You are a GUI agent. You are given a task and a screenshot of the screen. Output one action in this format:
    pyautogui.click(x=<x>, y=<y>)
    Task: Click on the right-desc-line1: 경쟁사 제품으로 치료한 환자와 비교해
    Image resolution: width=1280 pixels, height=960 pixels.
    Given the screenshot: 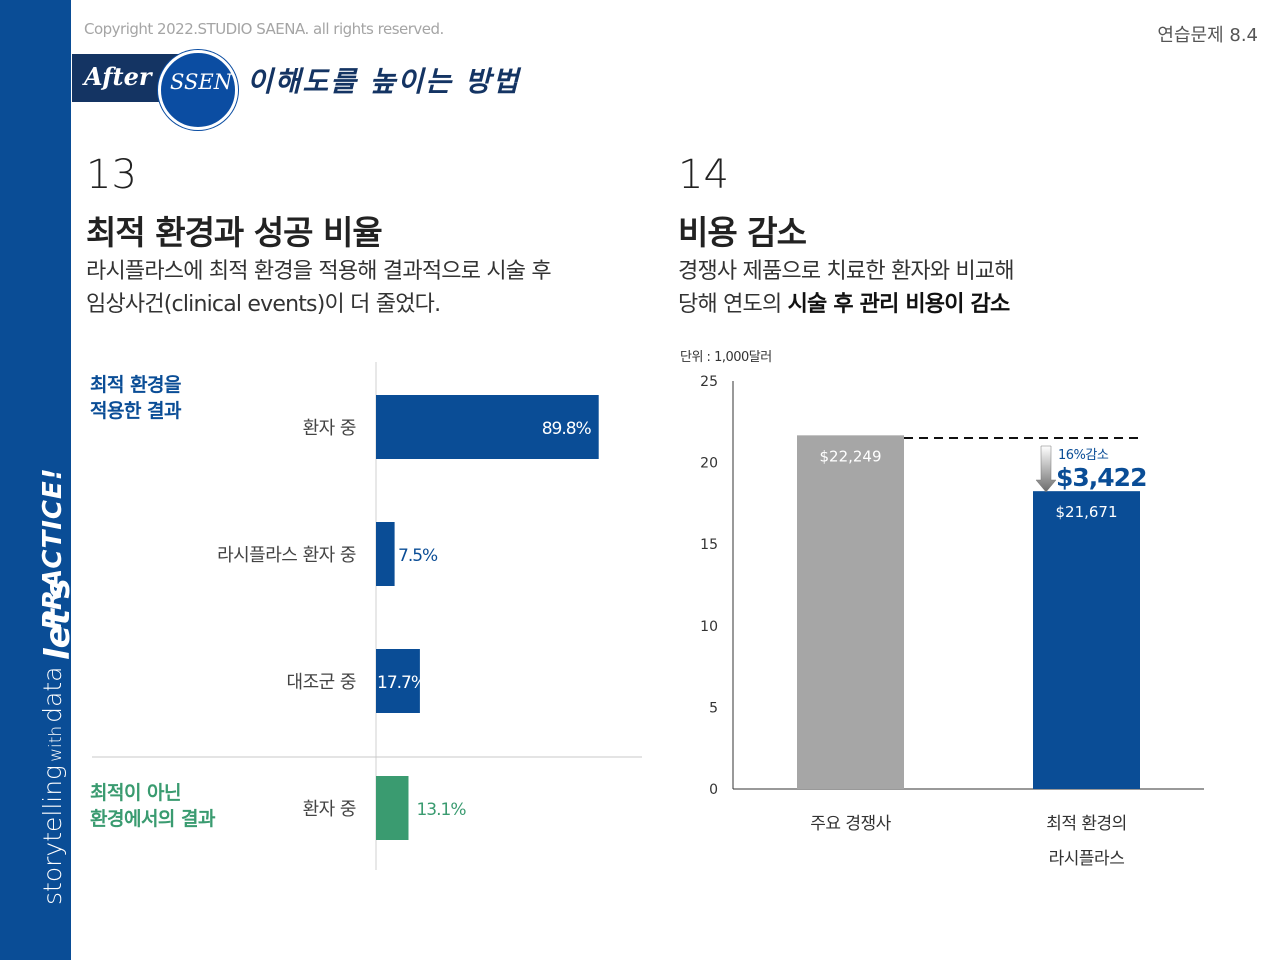 What is the action you would take?
    pyautogui.click(x=846, y=271)
    